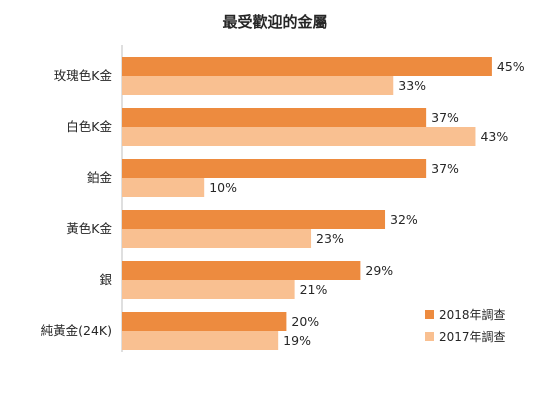 This screenshot has height=414, width=550. I want to click on data-label: 45%, so click(511, 66).